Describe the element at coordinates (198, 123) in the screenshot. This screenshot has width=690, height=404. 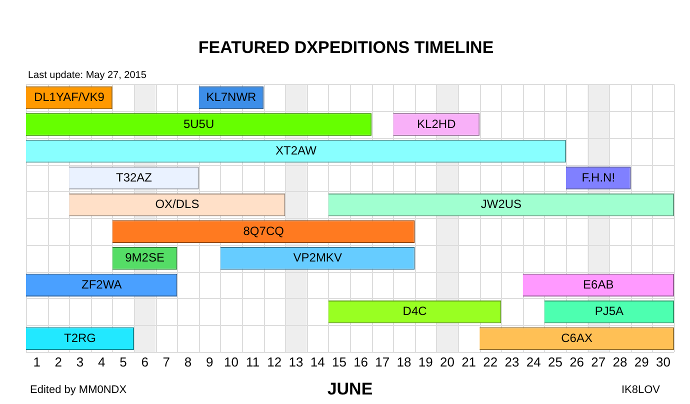
I see `series-label: 5U5U` at that location.